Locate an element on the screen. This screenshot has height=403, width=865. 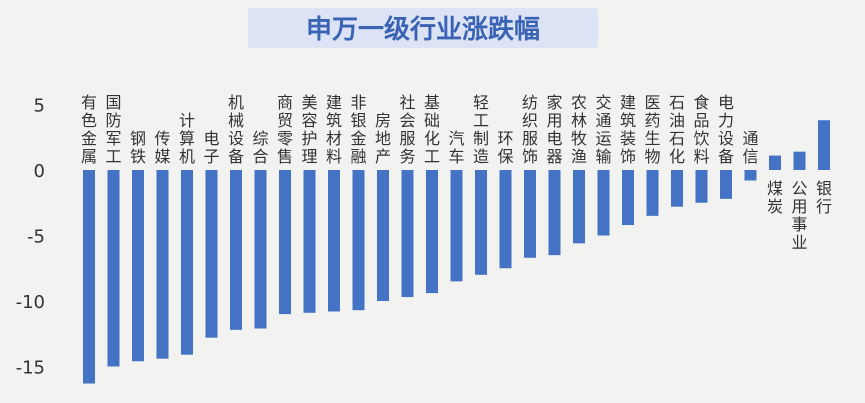
category-label: 社会服务 is located at coordinates (407, 129).